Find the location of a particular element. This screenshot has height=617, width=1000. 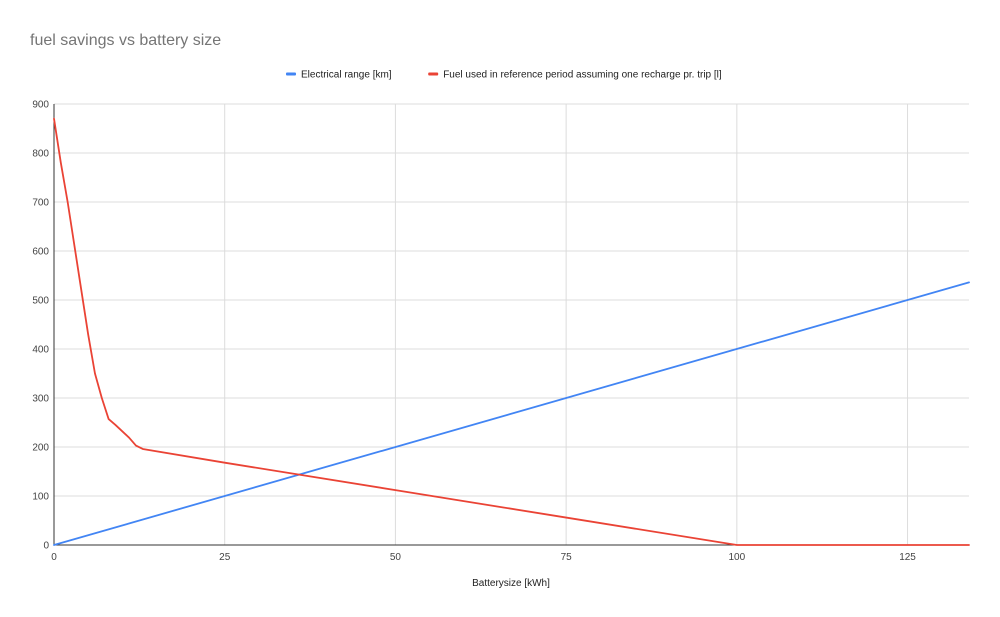

y-tick-label: 700 is located at coordinates (40, 203).